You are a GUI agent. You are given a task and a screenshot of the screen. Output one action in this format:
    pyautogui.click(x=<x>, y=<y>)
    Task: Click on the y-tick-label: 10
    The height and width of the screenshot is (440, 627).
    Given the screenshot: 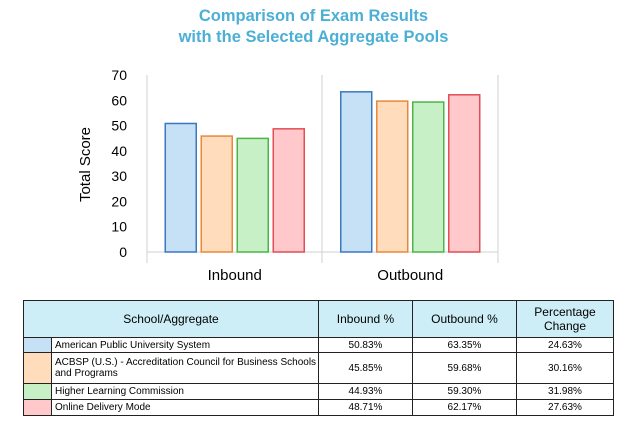 What is the action you would take?
    pyautogui.click(x=119, y=227)
    